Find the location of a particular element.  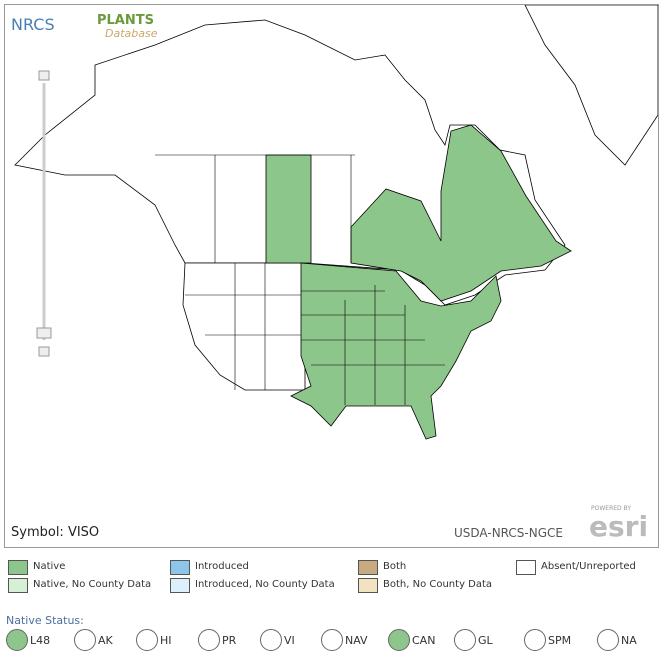

legend-label: Both, No County Data is located at coordinates (438, 584).